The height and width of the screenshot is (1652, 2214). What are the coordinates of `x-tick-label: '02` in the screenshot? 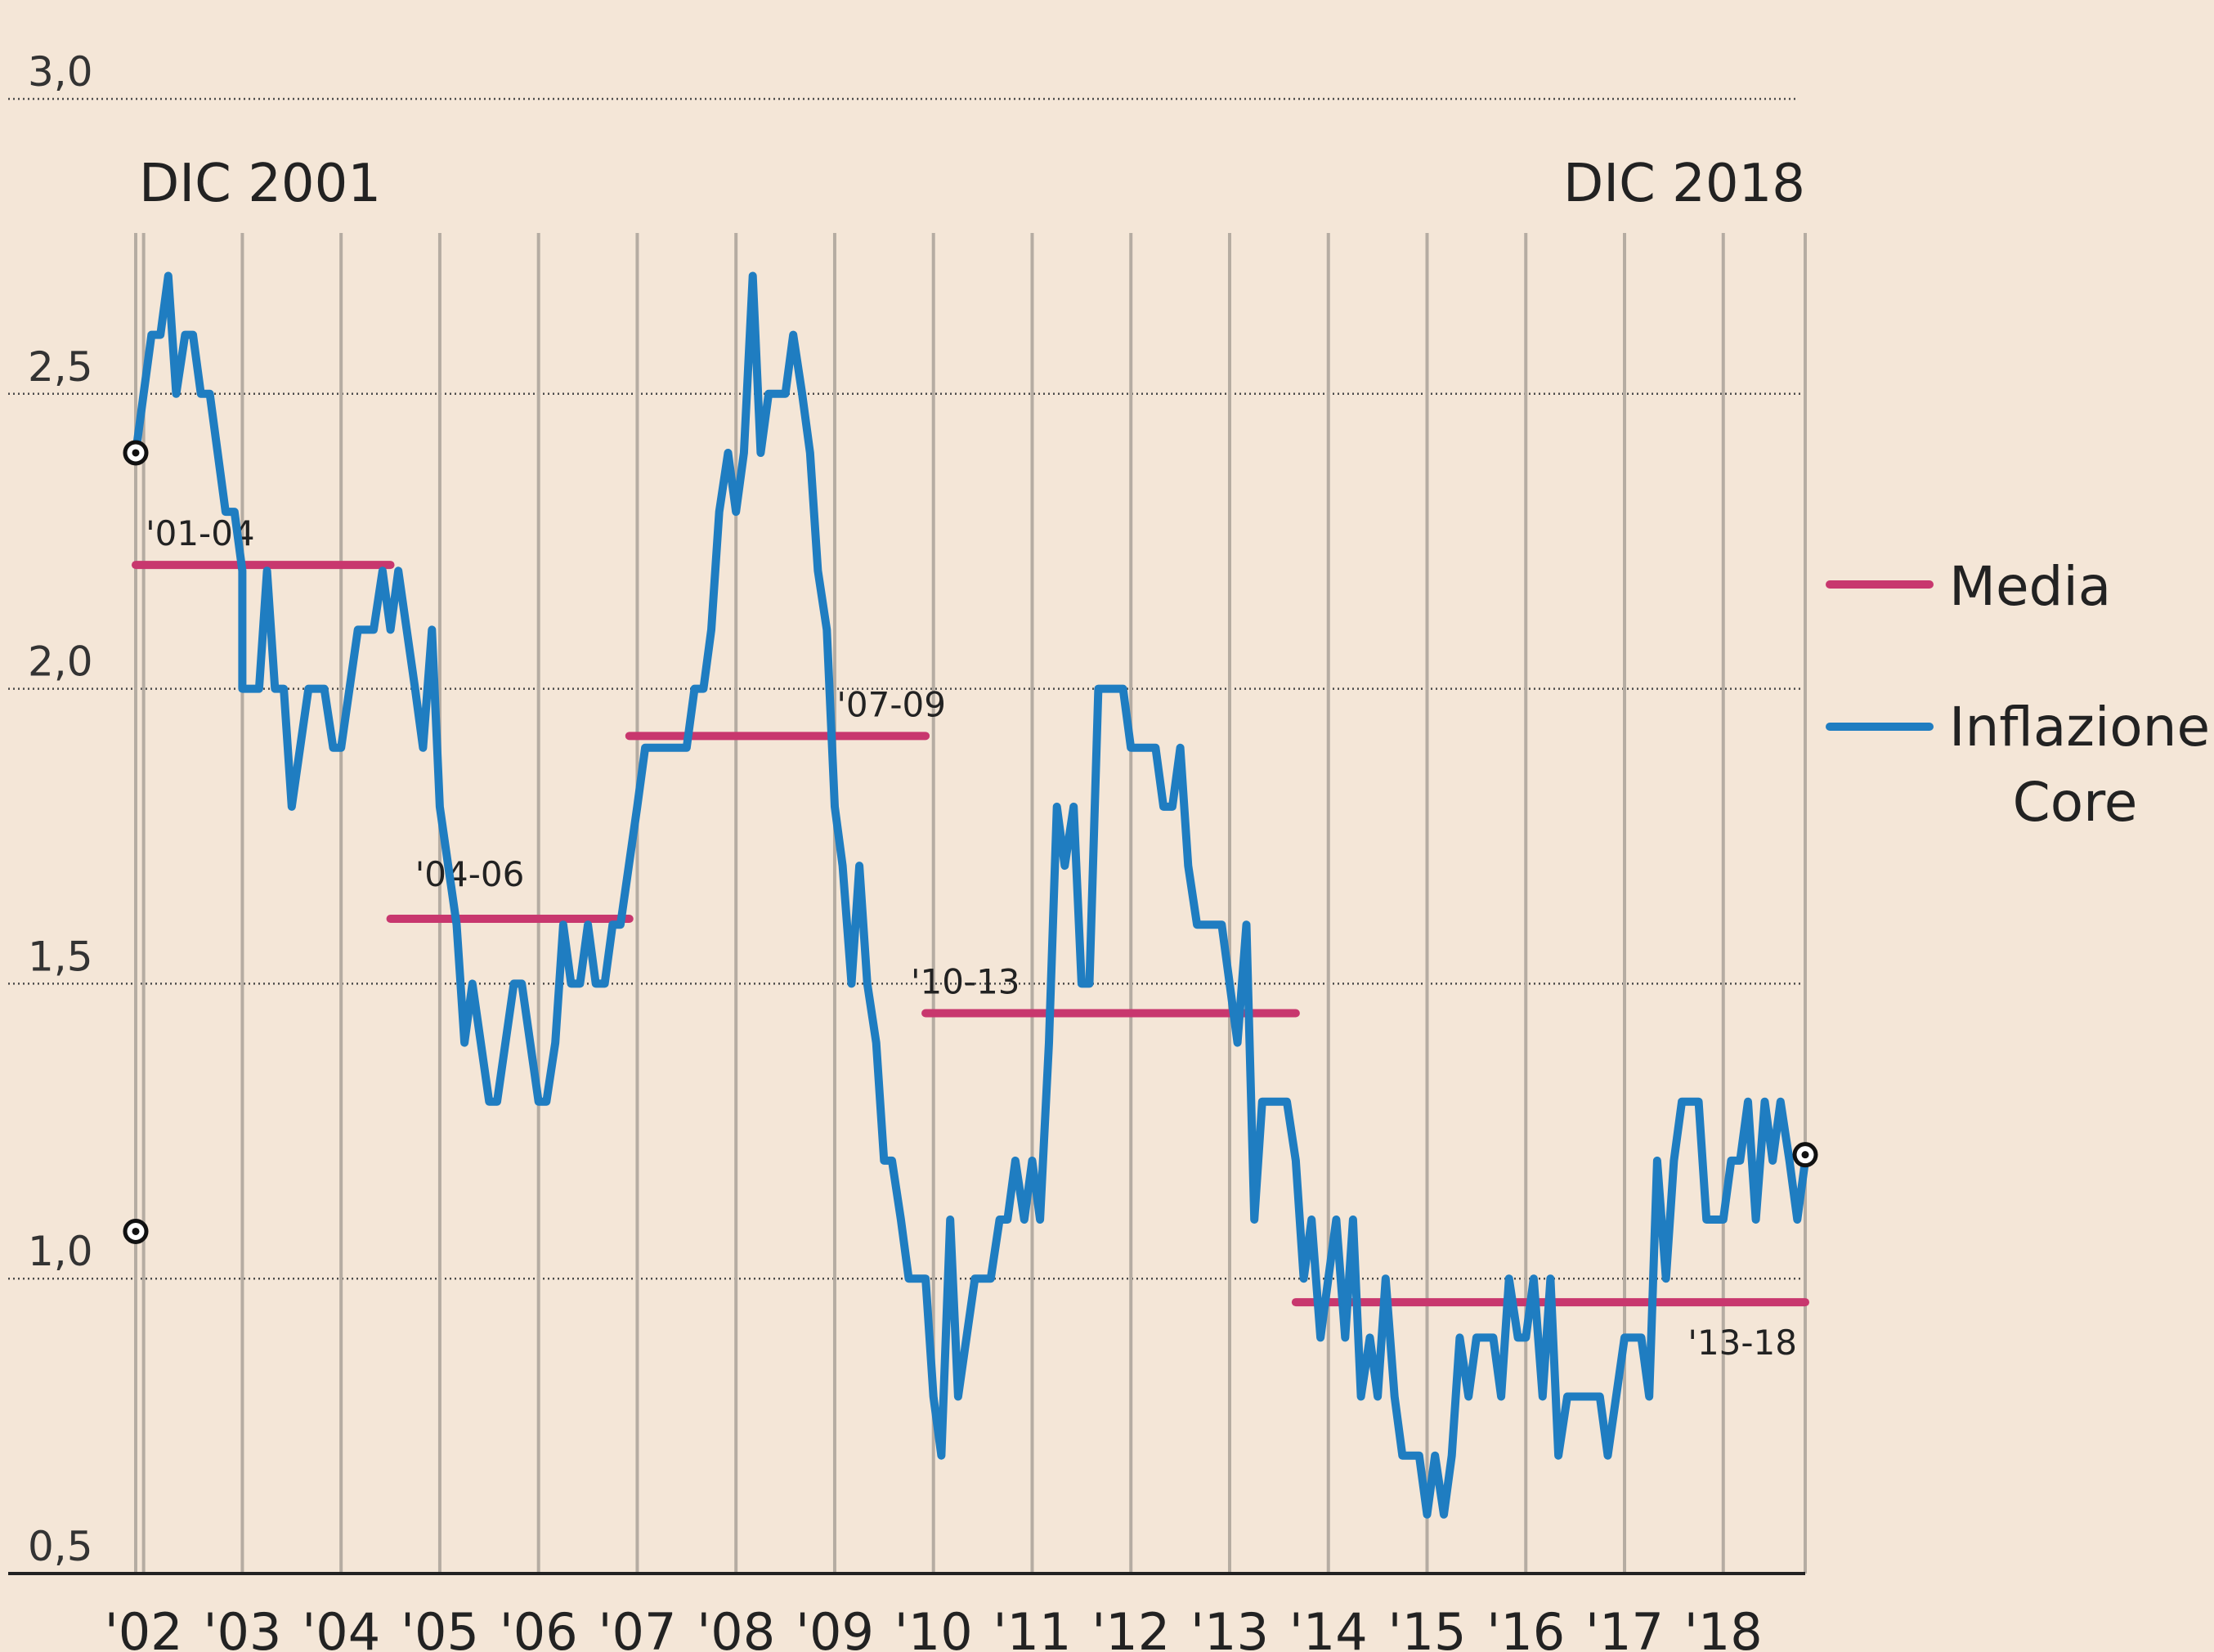 It's located at (144, 1627).